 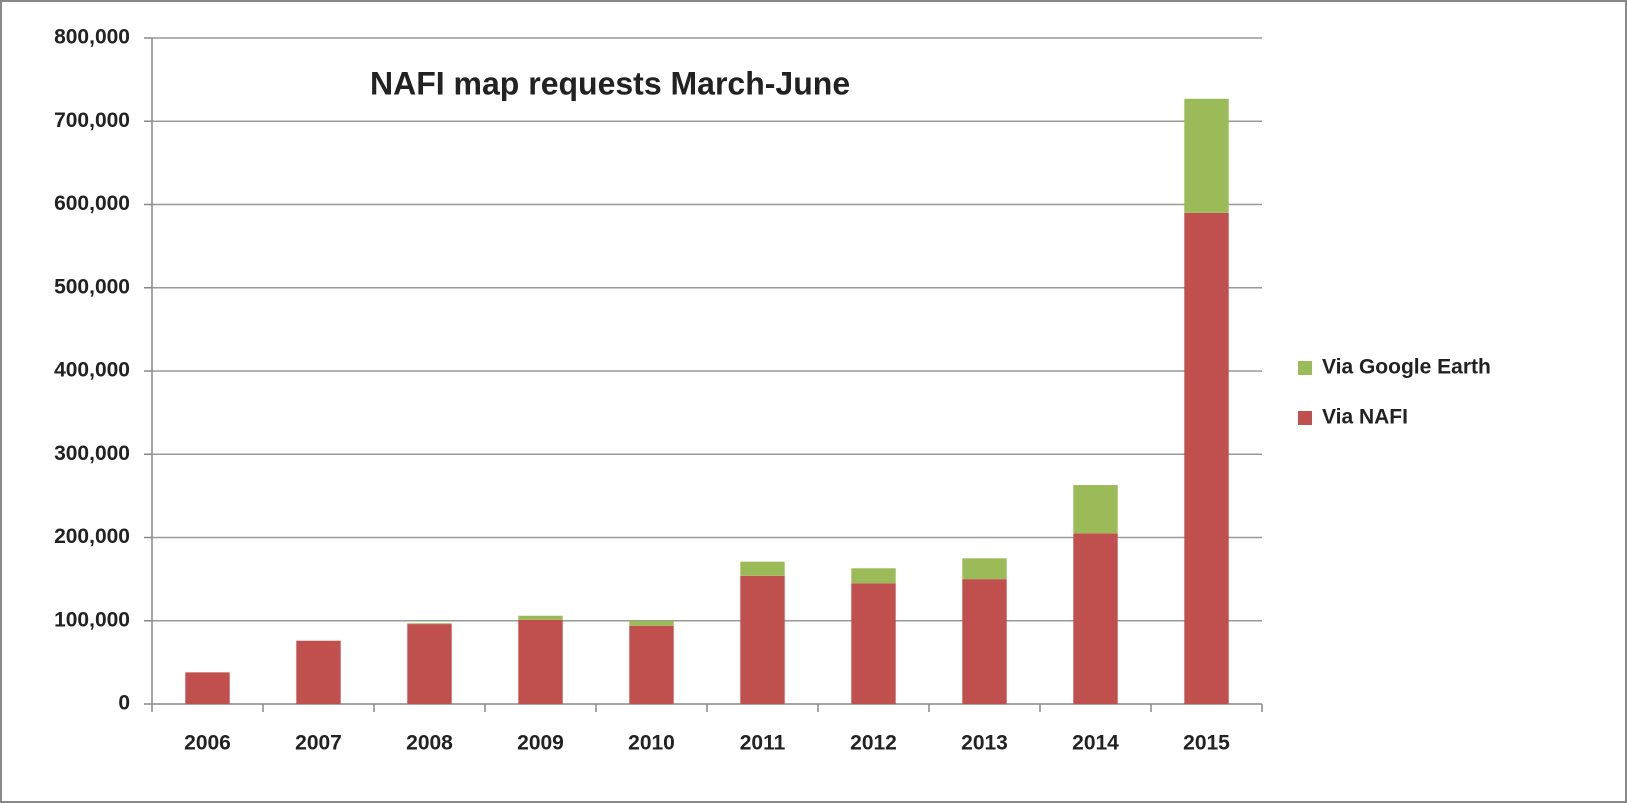 I want to click on y-tick-label: 600,000, so click(x=92, y=203).